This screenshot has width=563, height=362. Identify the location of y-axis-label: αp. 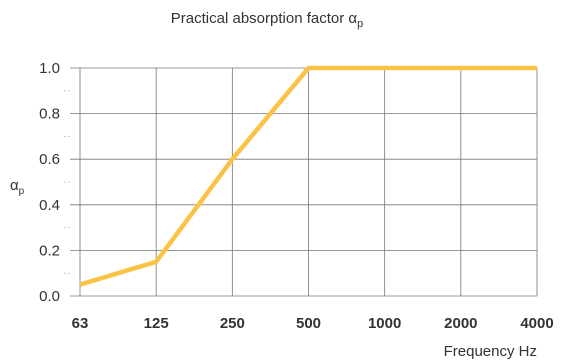
(17, 187).